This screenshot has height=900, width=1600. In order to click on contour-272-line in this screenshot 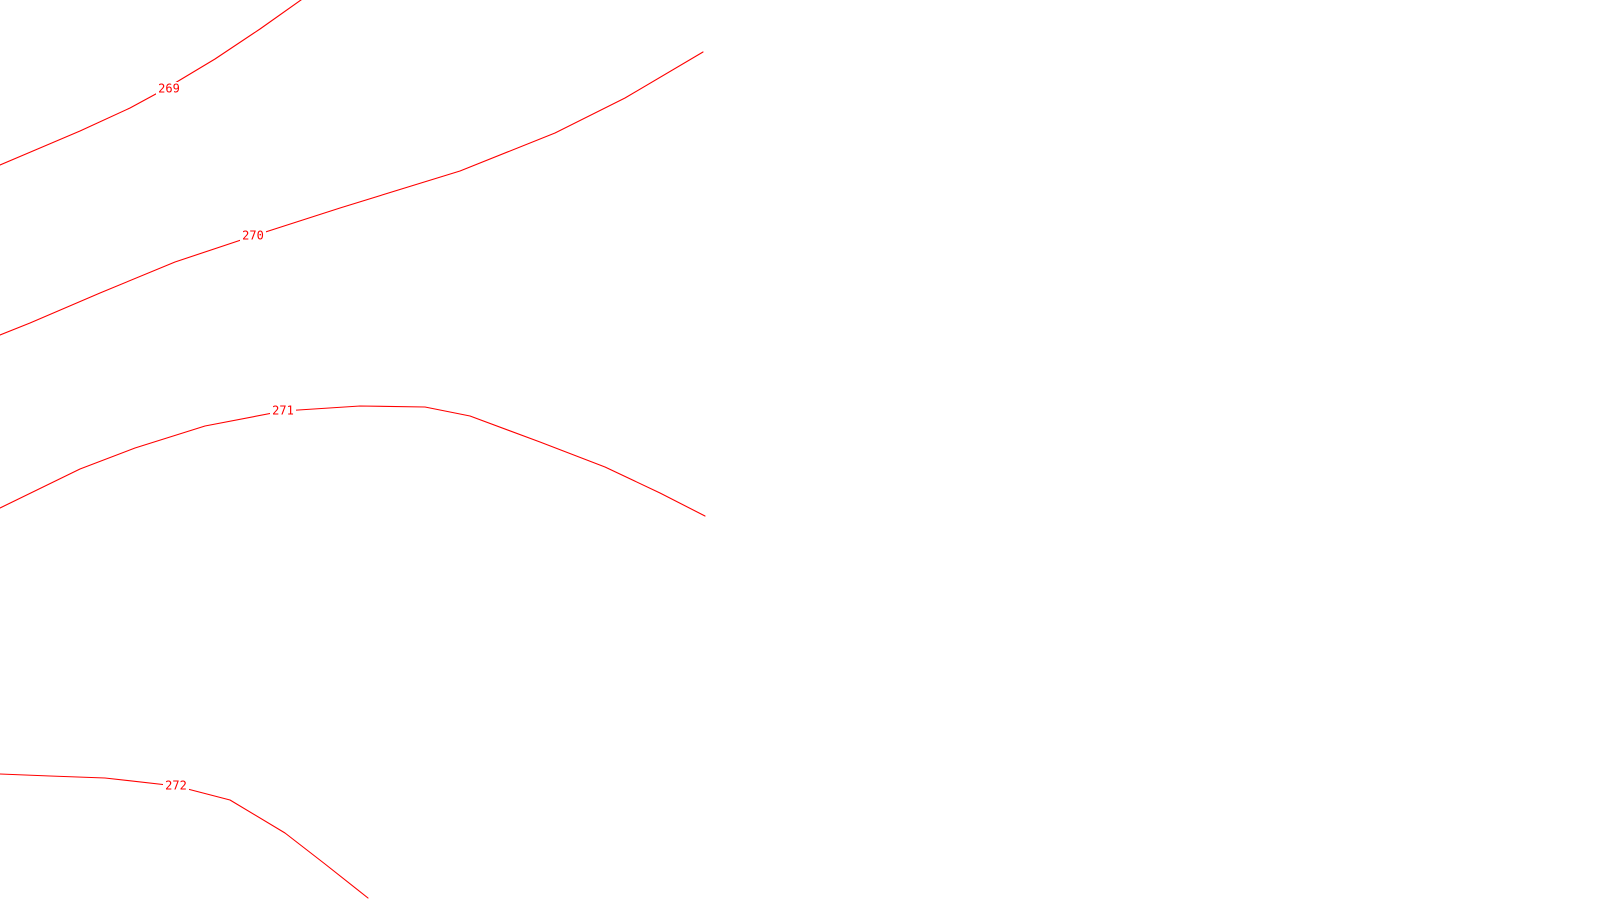, I will do `click(184, 836)`.